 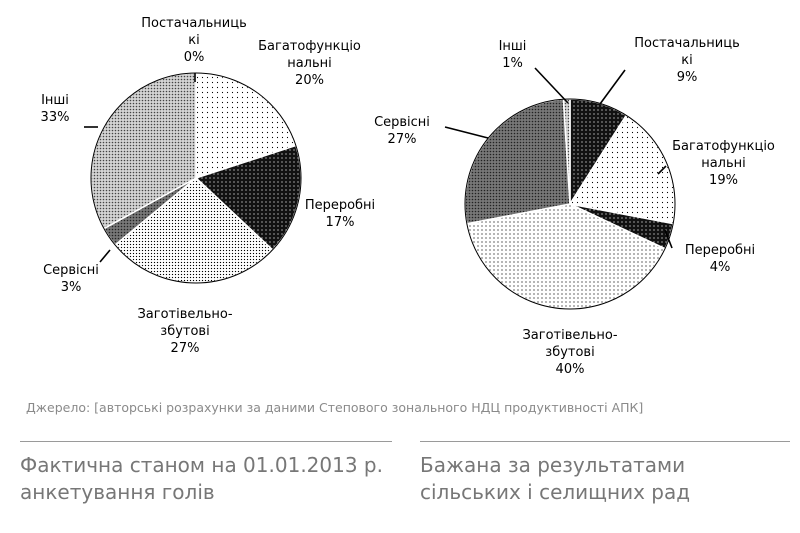 I want to click on pie-chart-actual, so click(x=193, y=178).